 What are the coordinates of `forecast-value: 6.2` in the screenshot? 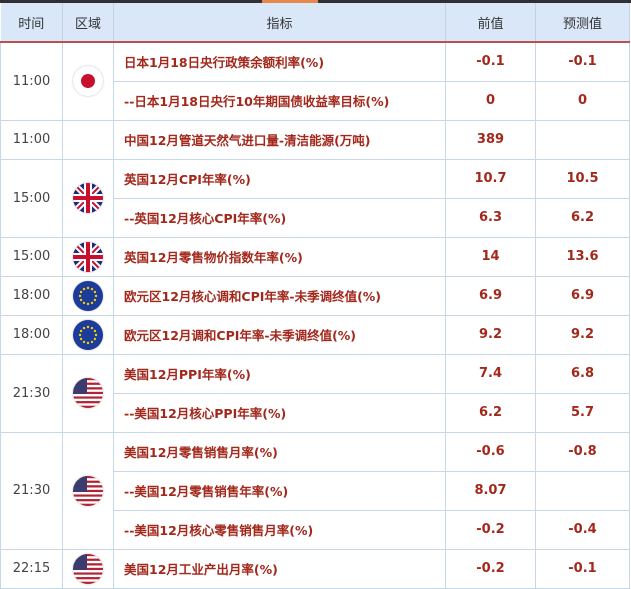 It's located at (582, 217).